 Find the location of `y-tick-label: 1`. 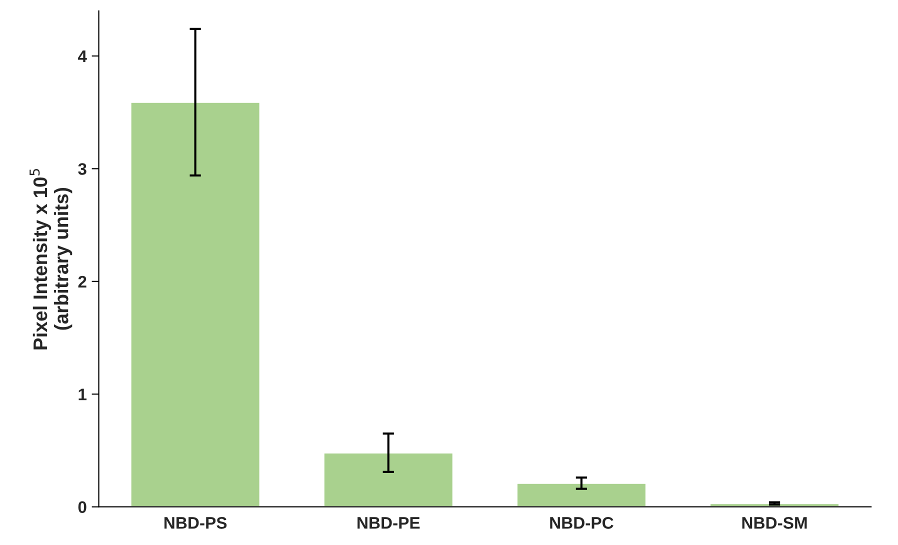

y-tick-label: 1 is located at coordinates (82, 394).